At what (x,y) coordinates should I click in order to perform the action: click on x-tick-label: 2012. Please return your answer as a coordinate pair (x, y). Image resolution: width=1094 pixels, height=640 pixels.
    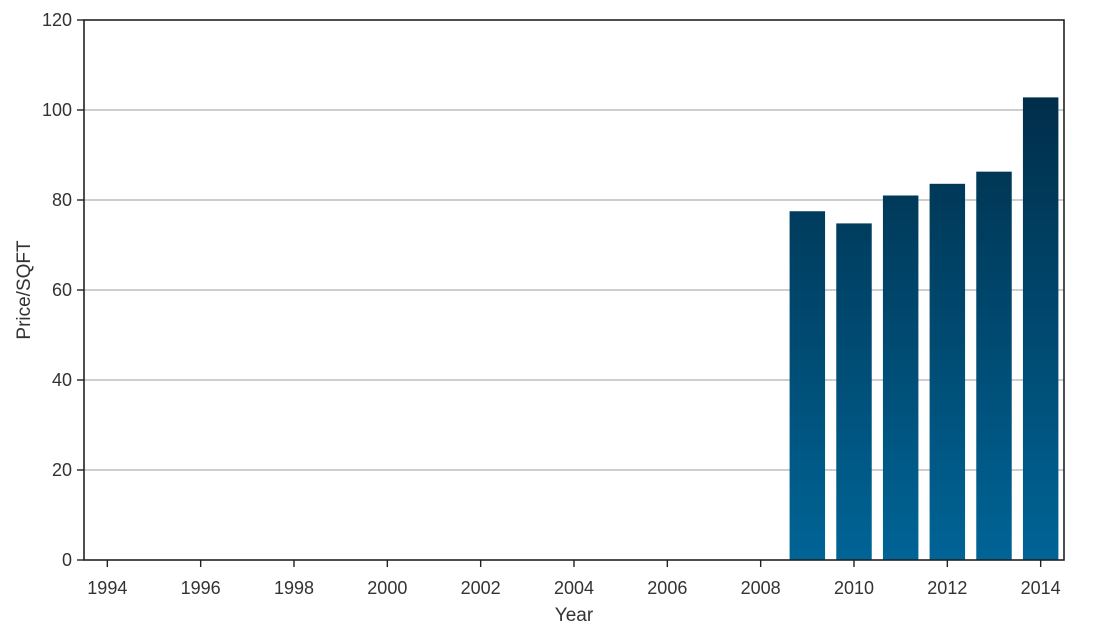
    Looking at the image, I should click on (947, 588).